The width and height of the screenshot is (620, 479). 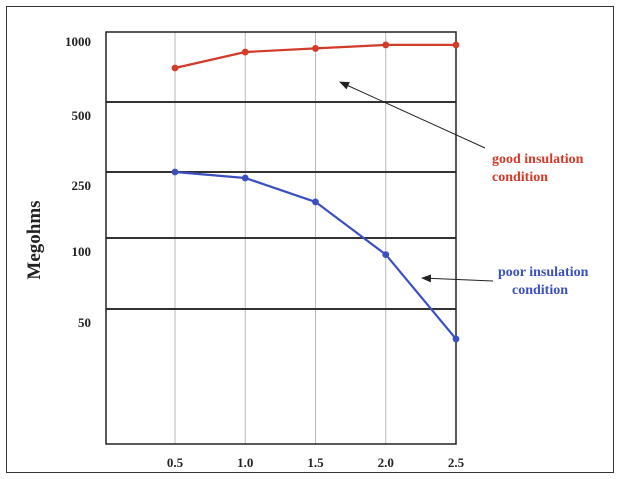 What do you see at coordinates (520, 177) in the screenshot?
I see `good-annotation-line2: condition` at bounding box center [520, 177].